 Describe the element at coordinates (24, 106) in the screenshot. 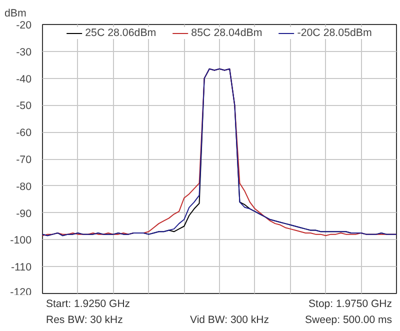

I see `y-tick-label: -50` at that location.